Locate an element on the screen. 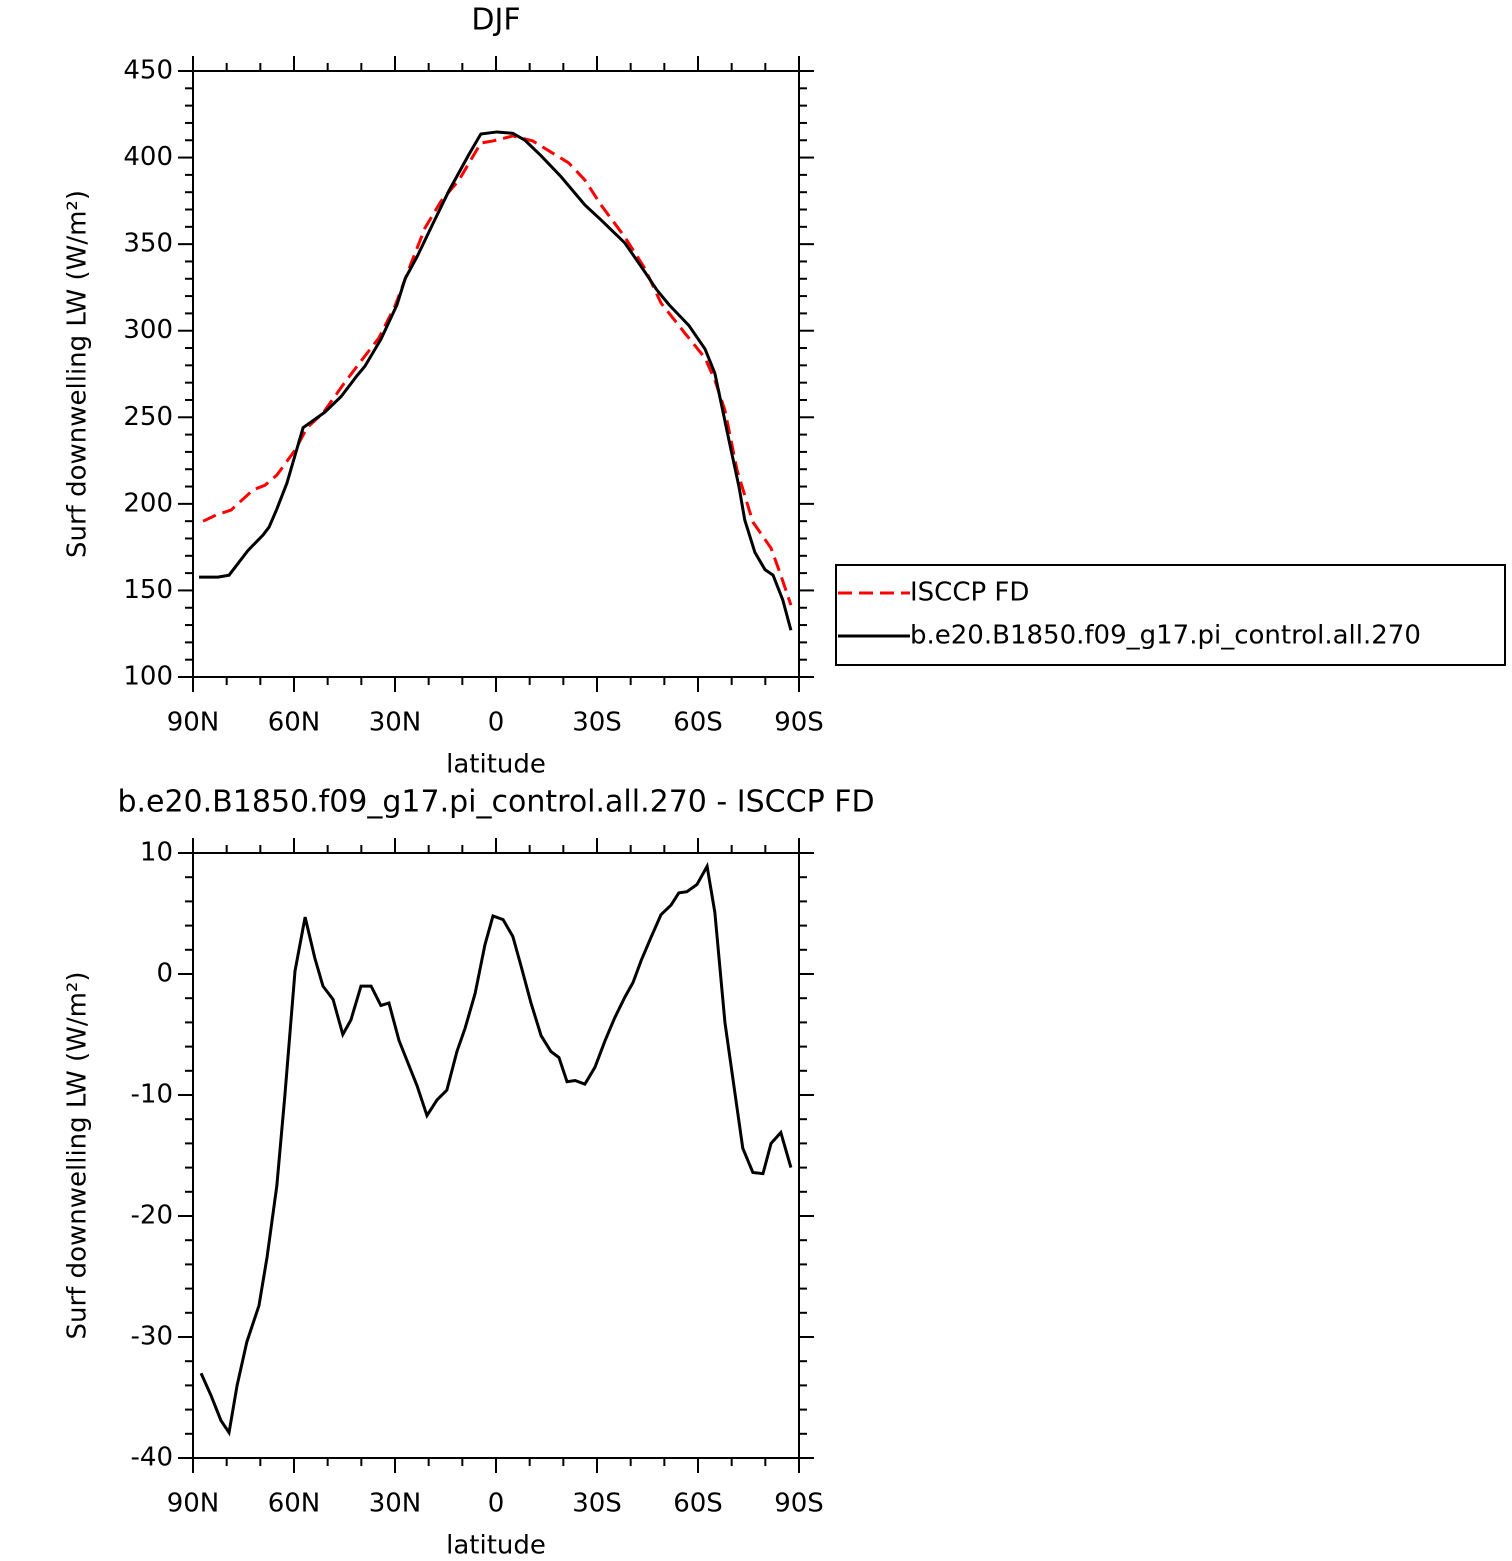  y-tick-label: 250 is located at coordinates (148, 417).